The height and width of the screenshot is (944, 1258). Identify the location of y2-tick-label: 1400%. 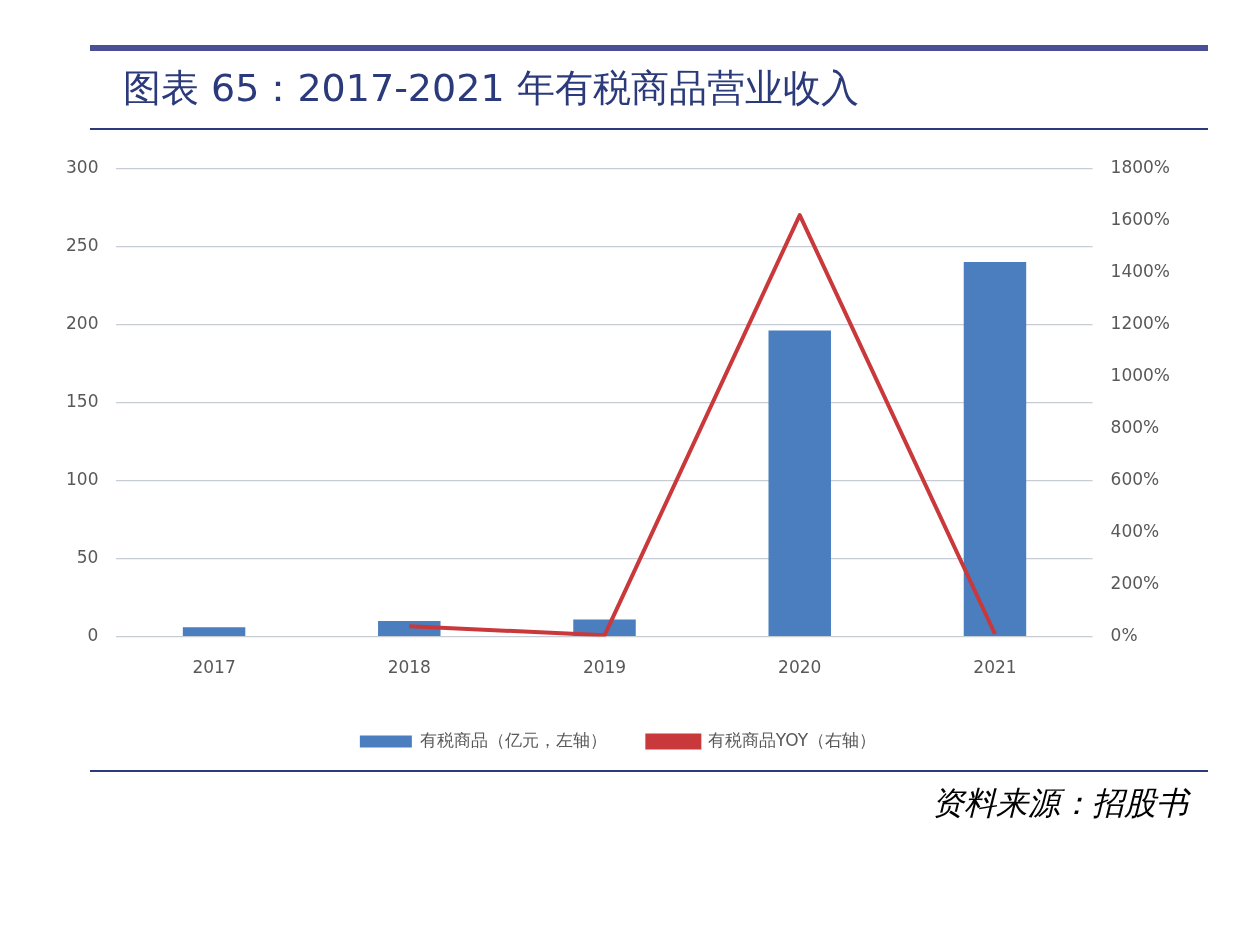
(1140, 270).